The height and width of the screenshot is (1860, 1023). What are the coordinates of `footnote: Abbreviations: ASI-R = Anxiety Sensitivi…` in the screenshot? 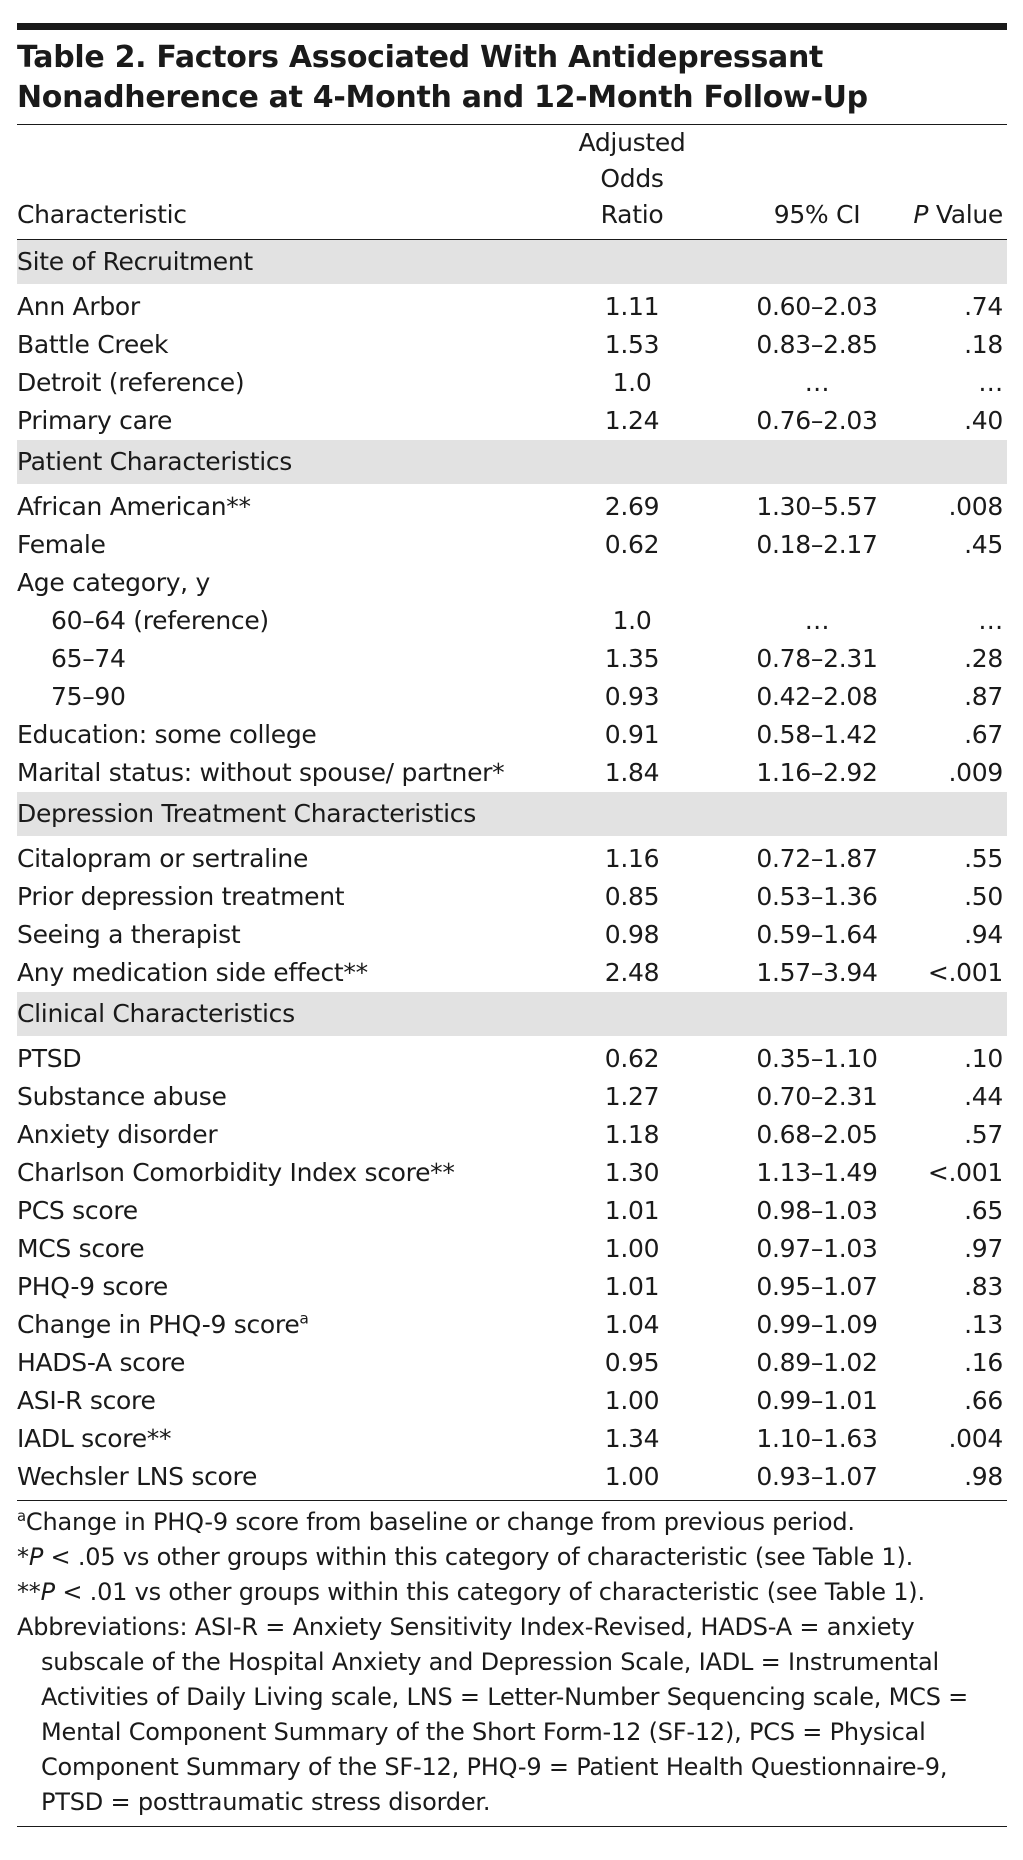 It's located at (512, 1715).